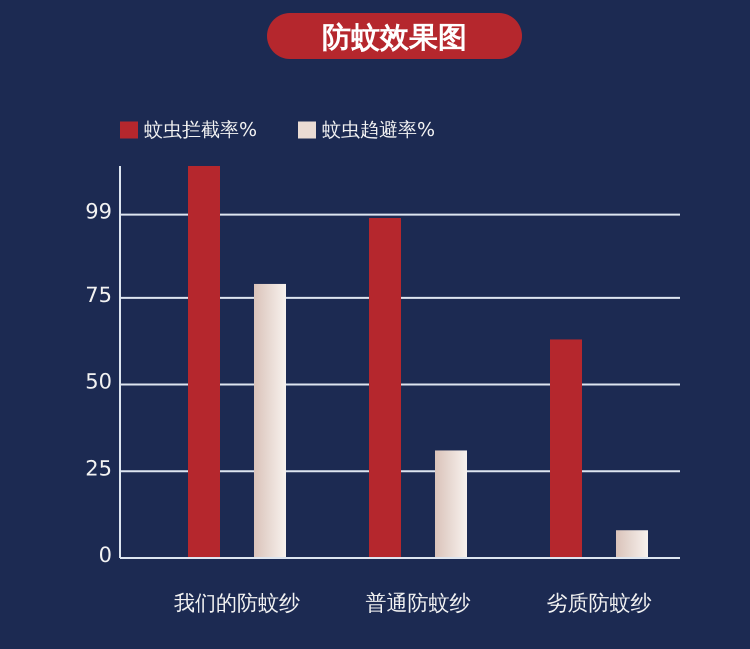  Describe the element at coordinates (379, 130) in the screenshot. I see `legend-label: 蚊虫趋避率%` at that location.